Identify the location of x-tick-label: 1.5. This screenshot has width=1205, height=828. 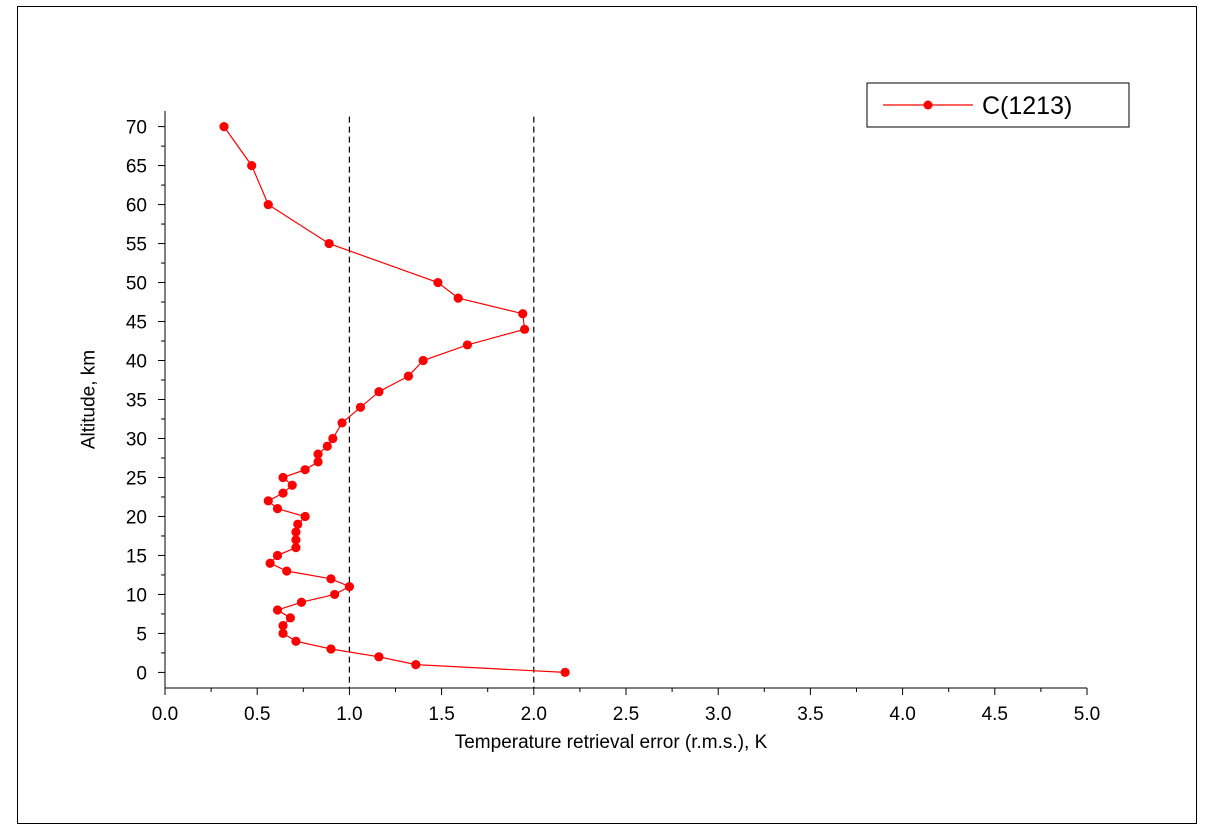
(441, 714).